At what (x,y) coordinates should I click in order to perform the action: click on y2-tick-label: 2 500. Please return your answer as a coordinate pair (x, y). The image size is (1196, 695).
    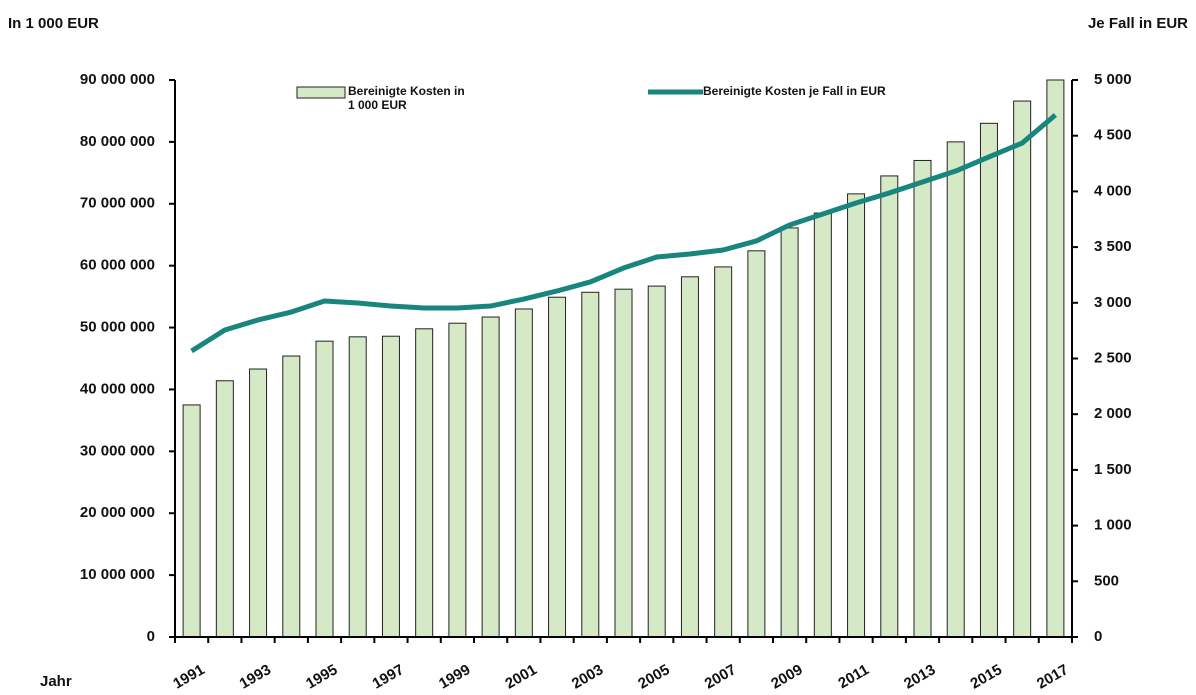
    Looking at the image, I should click on (1113, 357).